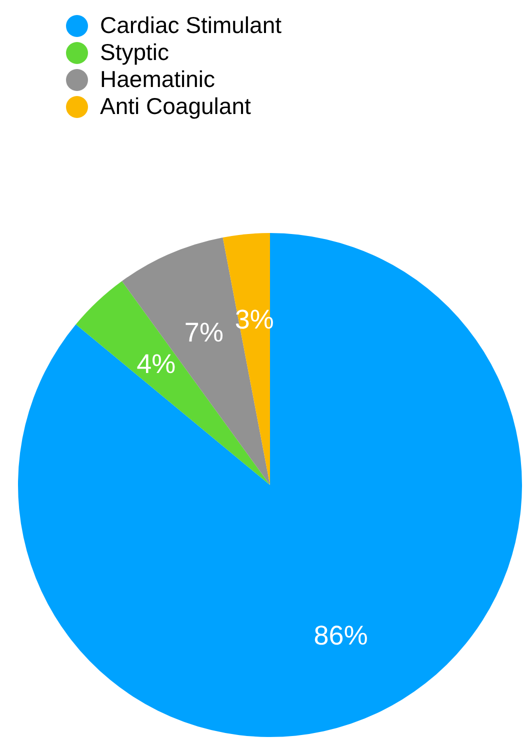  What do you see at coordinates (191, 25) in the screenshot?
I see `legend-label: Cardiac Stimulant` at bounding box center [191, 25].